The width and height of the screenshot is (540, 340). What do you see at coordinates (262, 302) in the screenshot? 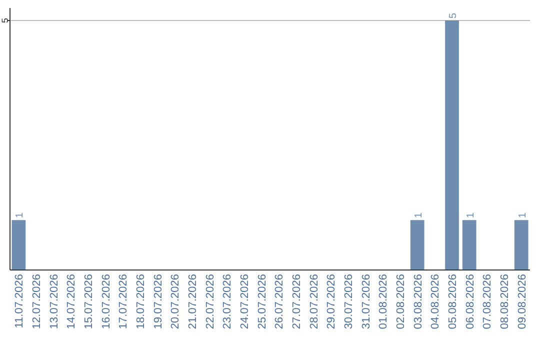
I see `x-tick-label: 25.07.2026` at bounding box center [262, 302].